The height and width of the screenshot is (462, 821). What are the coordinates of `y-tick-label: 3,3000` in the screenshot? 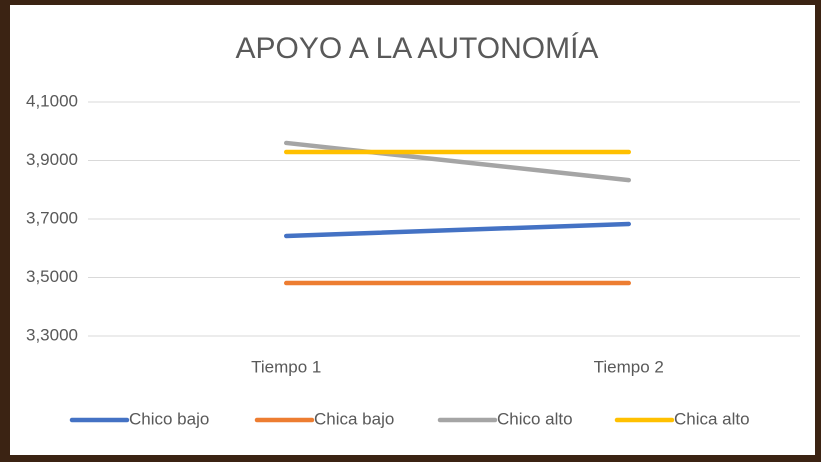 It's located at (52, 334).